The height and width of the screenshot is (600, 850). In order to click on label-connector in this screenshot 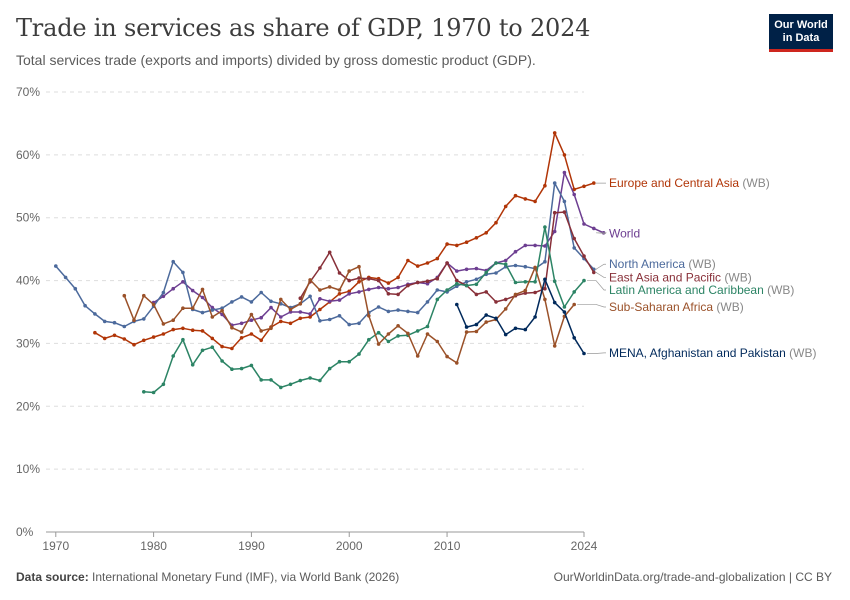, I will do `click(601, 233)`.